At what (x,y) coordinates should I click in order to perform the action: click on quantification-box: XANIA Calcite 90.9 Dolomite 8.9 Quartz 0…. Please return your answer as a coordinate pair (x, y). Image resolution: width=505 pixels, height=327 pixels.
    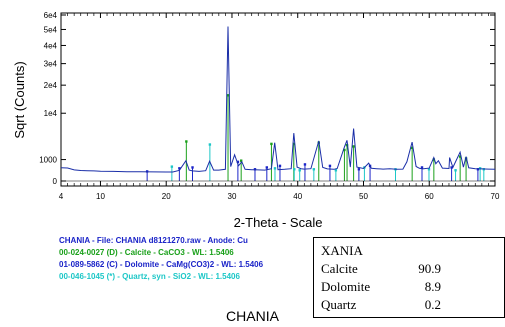
    Looking at the image, I should click on (409, 277).